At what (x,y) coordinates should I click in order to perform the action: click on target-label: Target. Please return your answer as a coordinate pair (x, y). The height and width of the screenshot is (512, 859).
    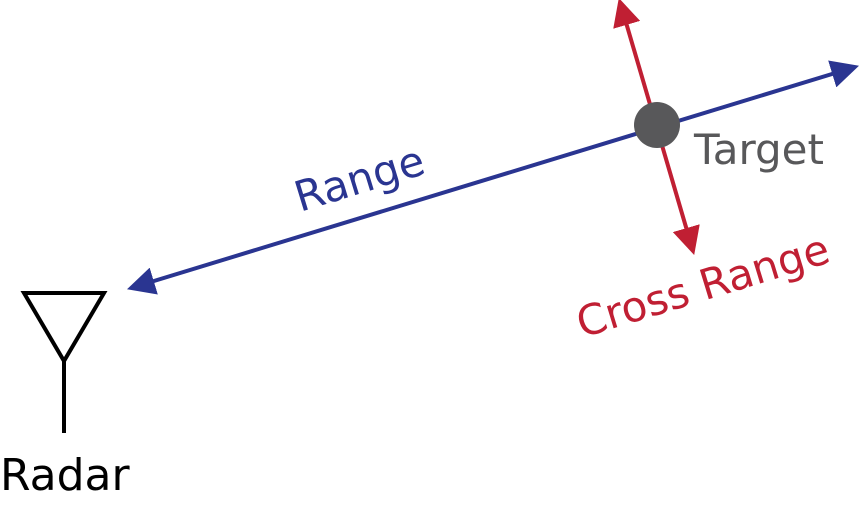
    Looking at the image, I should click on (758, 149).